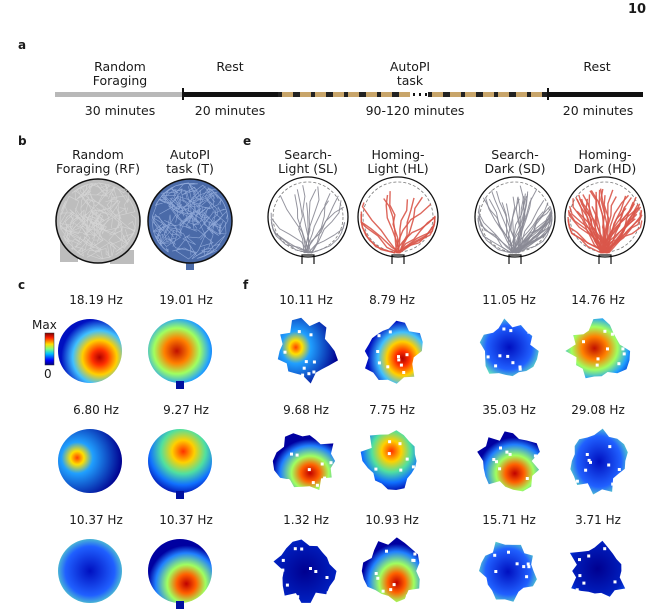 This screenshot has width=664, height=614. I want to click on f-rate-map-r3c2, so click(390, 570).